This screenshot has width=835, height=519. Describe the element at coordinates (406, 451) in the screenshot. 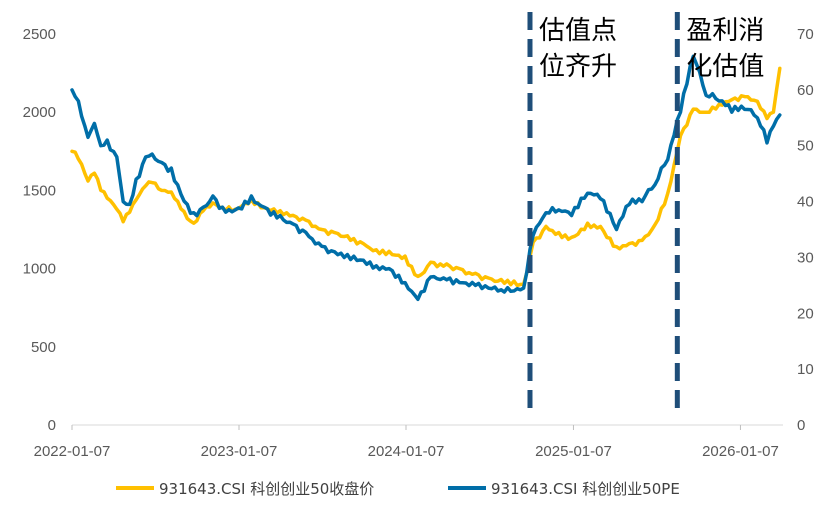

I see `x-tick-label: 2024-01-07` at that location.